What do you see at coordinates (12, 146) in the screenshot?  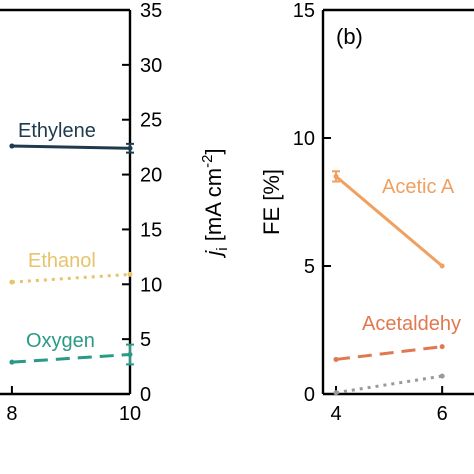 I see `data-point-ethylene` at bounding box center [12, 146].